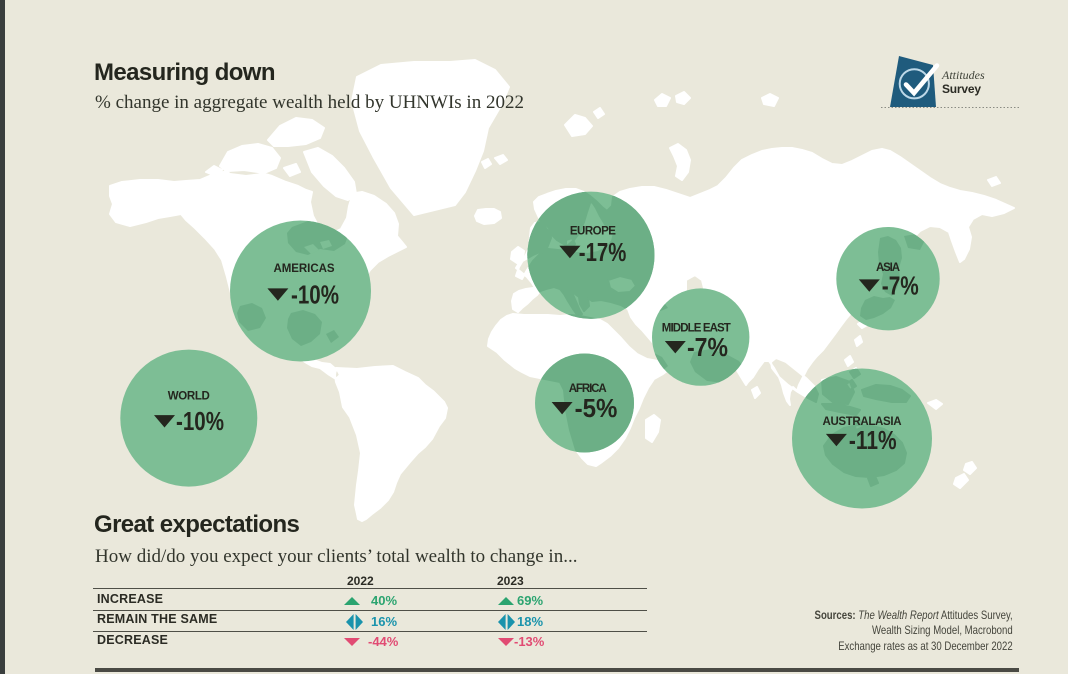 The width and height of the screenshot is (1068, 674). What do you see at coordinates (304, 269) in the screenshot?
I see `svg-text: AMERICAS` at bounding box center [304, 269].